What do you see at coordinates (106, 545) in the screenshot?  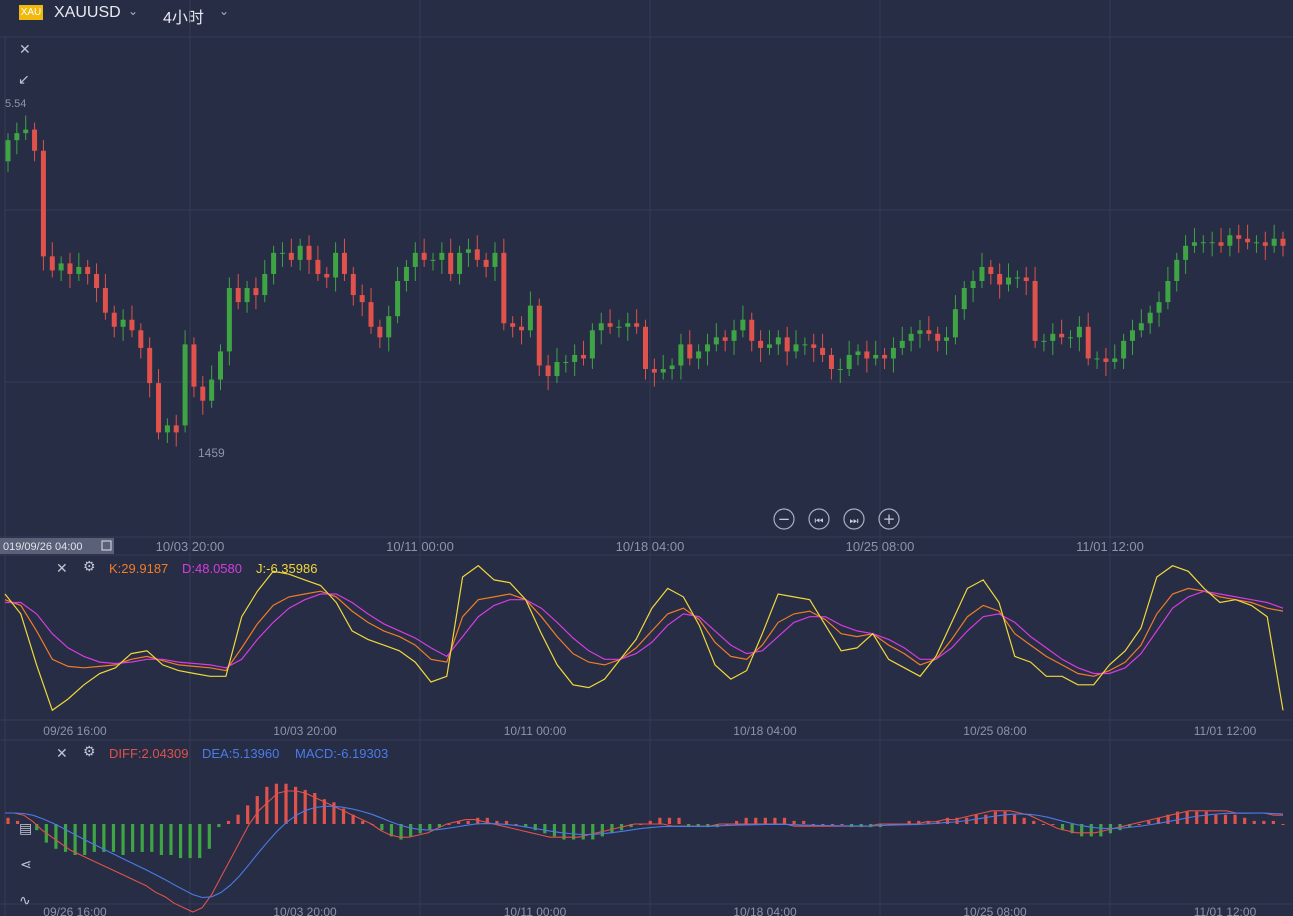 I see `calendar-icon` at bounding box center [106, 545].